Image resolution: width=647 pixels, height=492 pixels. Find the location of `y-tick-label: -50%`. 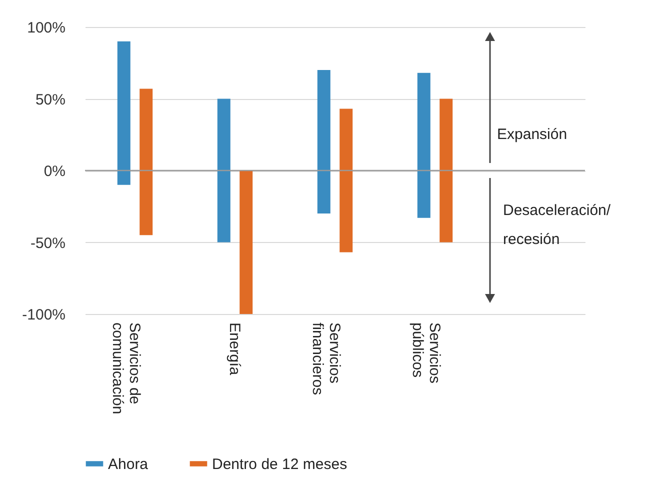

y-tick-label: -50% is located at coordinates (48, 243).